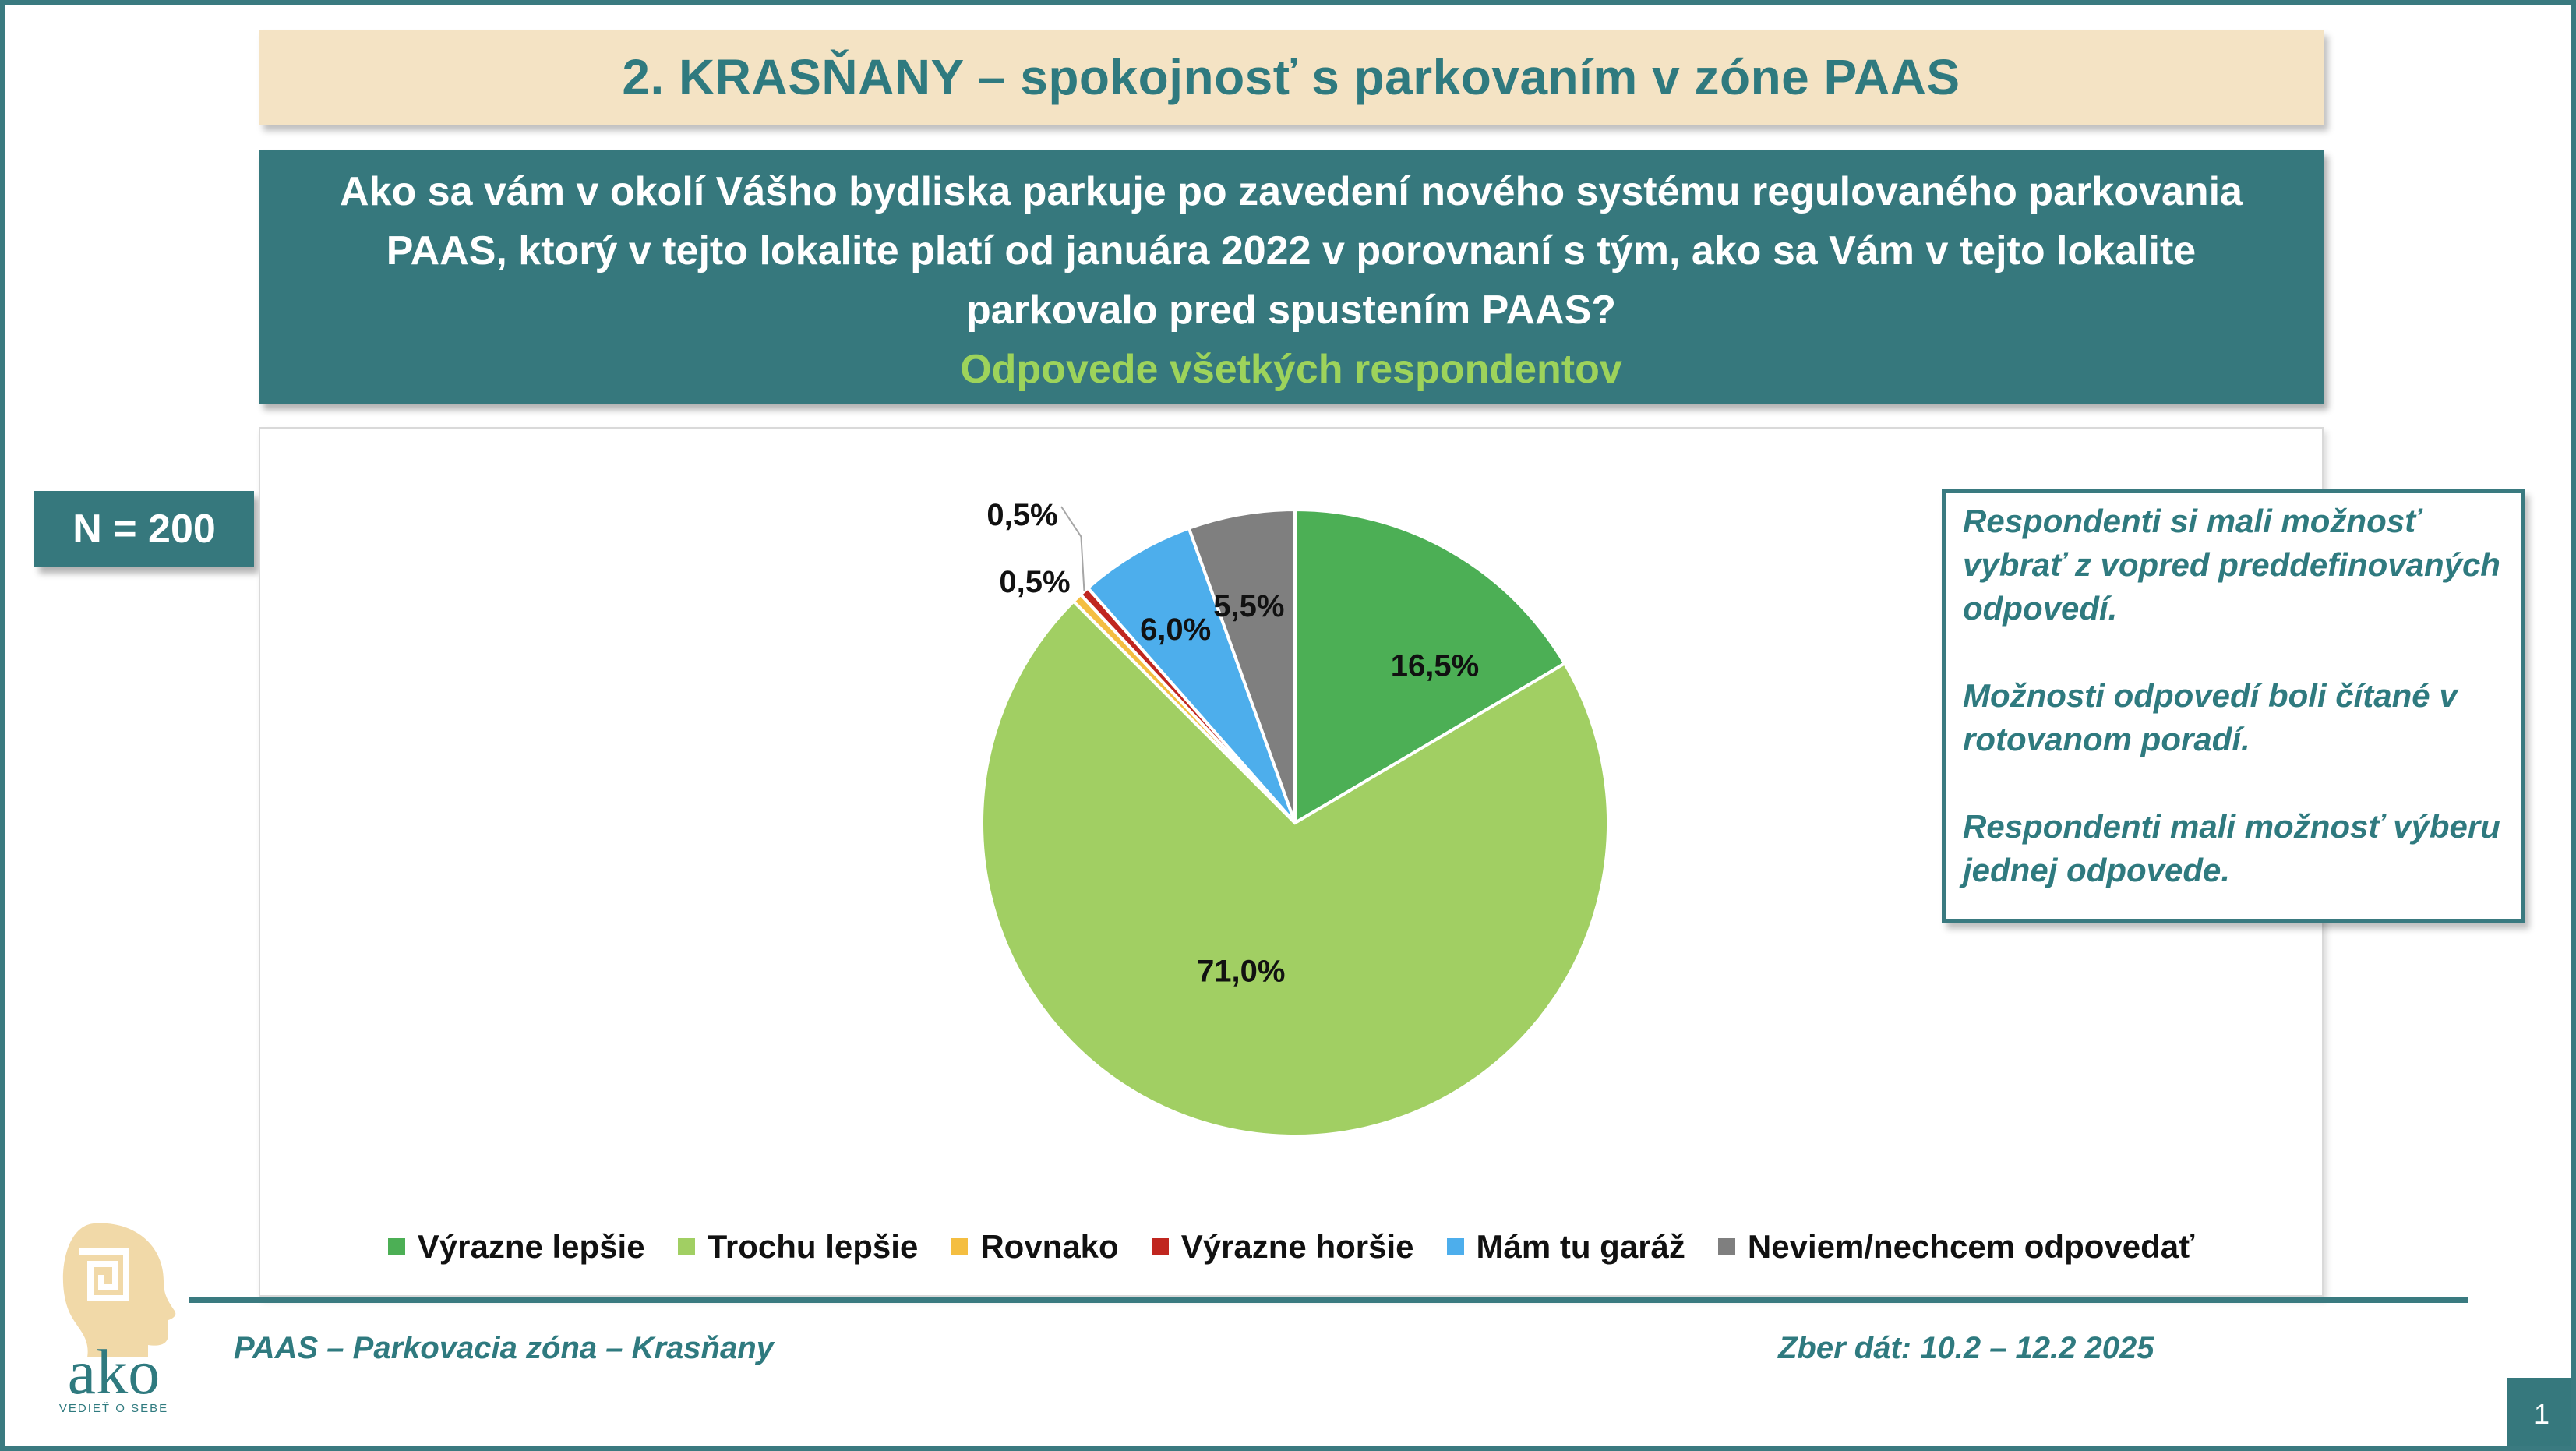  I want to click on question-line-3: parkovalo pred spustením PAAS?, so click(1291, 310).